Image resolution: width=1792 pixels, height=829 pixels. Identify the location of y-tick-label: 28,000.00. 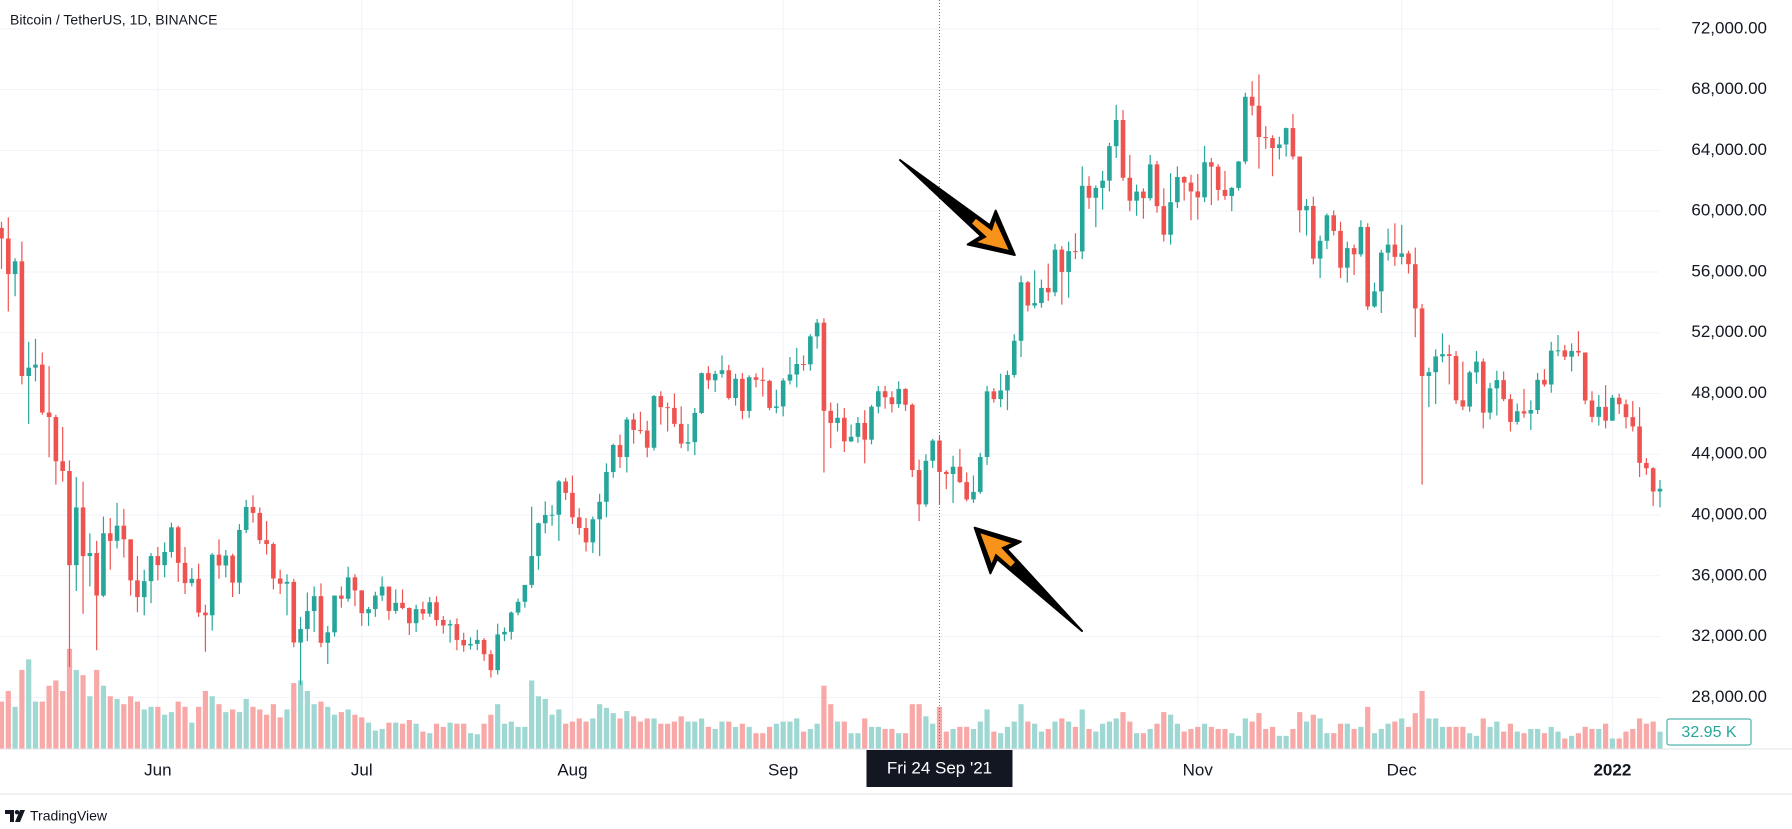
(1729, 696).